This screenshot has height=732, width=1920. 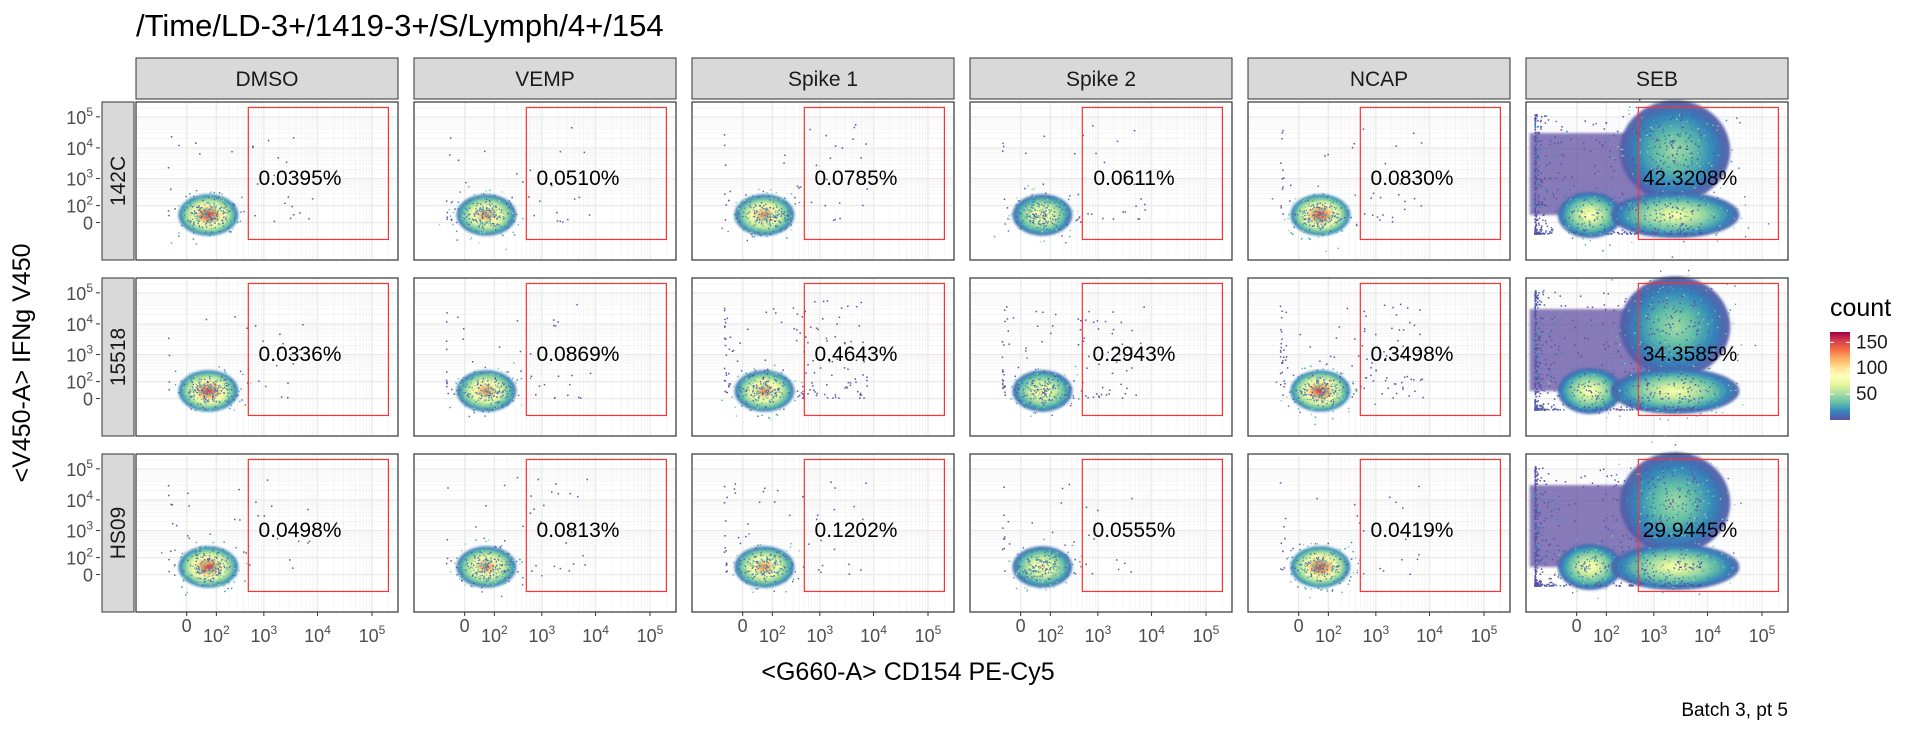 I want to click on facet-panel: 34.3585%, so click(x=1657, y=346).